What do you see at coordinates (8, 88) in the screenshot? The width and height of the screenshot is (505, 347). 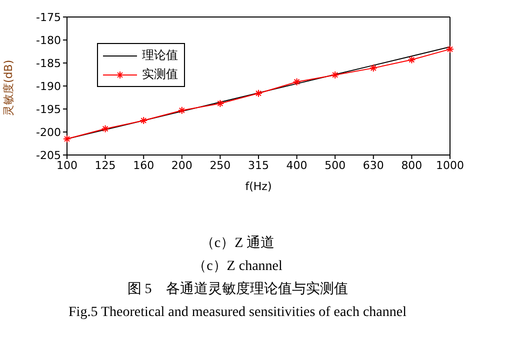 I see `y-axis-title: 灵敏度(dB)` at bounding box center [8, 88].